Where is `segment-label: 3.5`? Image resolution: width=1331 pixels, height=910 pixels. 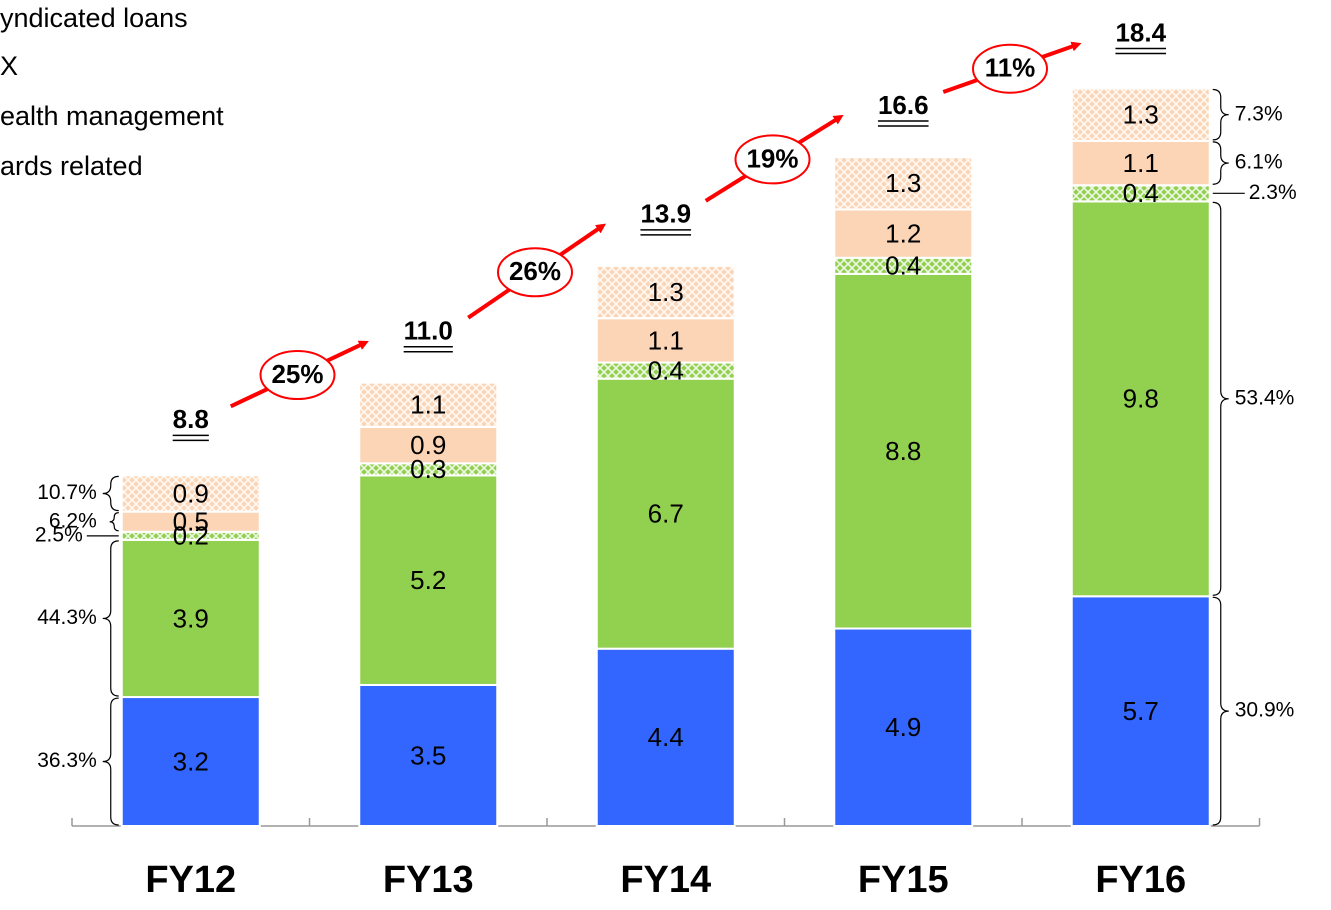 segment-label: 3.5 is located at coordinates (428, 755).